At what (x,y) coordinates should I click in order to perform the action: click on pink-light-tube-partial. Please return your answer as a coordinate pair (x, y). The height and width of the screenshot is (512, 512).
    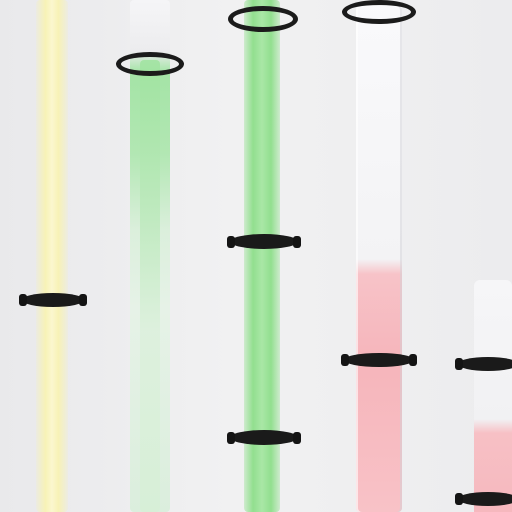
    Looking at the image, I should click on (493, 396).